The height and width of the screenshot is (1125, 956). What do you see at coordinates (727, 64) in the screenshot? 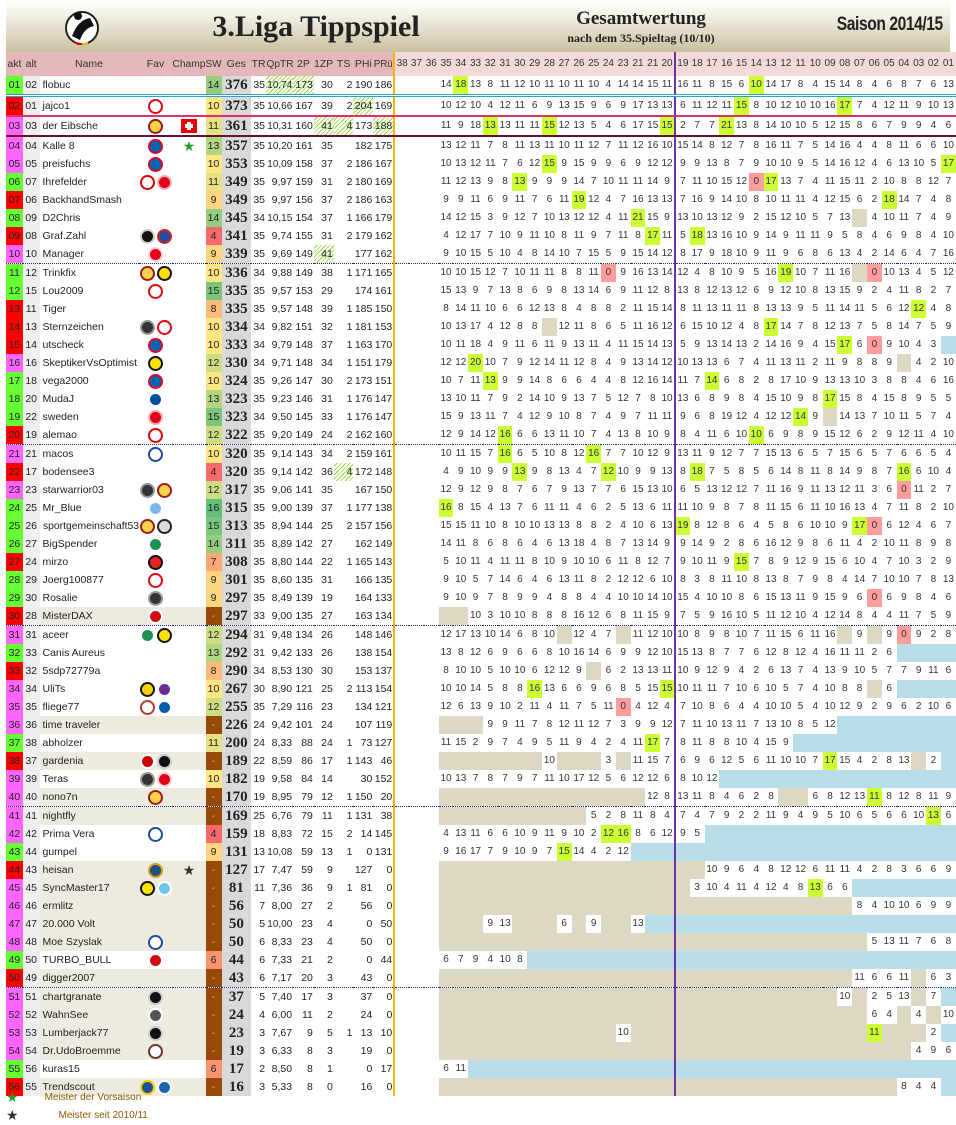
I see `header-round-16: 16` at bounding box center [727, 64].